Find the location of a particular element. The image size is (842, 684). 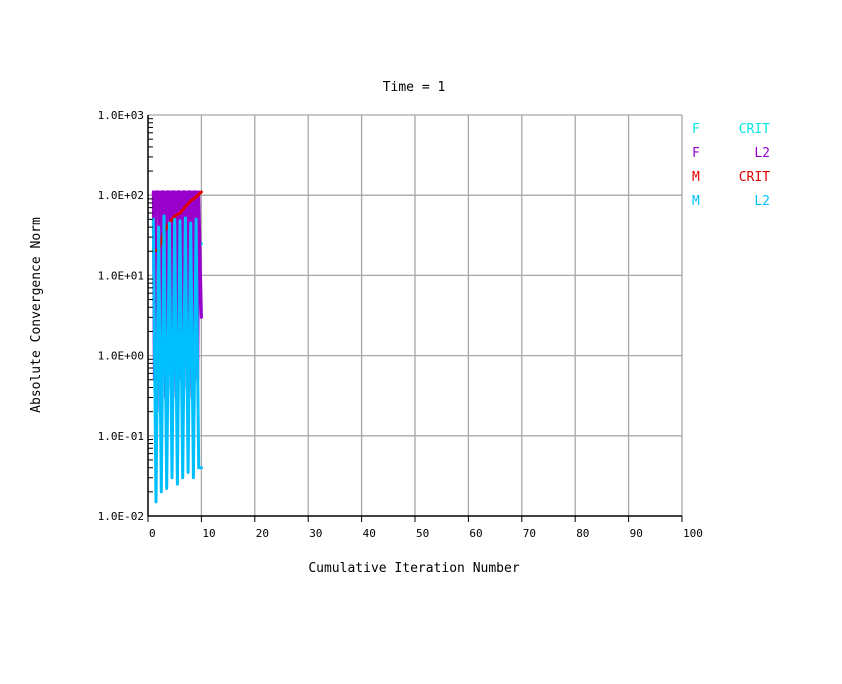

series-line-m-crit is located at coordinates (177, 221).